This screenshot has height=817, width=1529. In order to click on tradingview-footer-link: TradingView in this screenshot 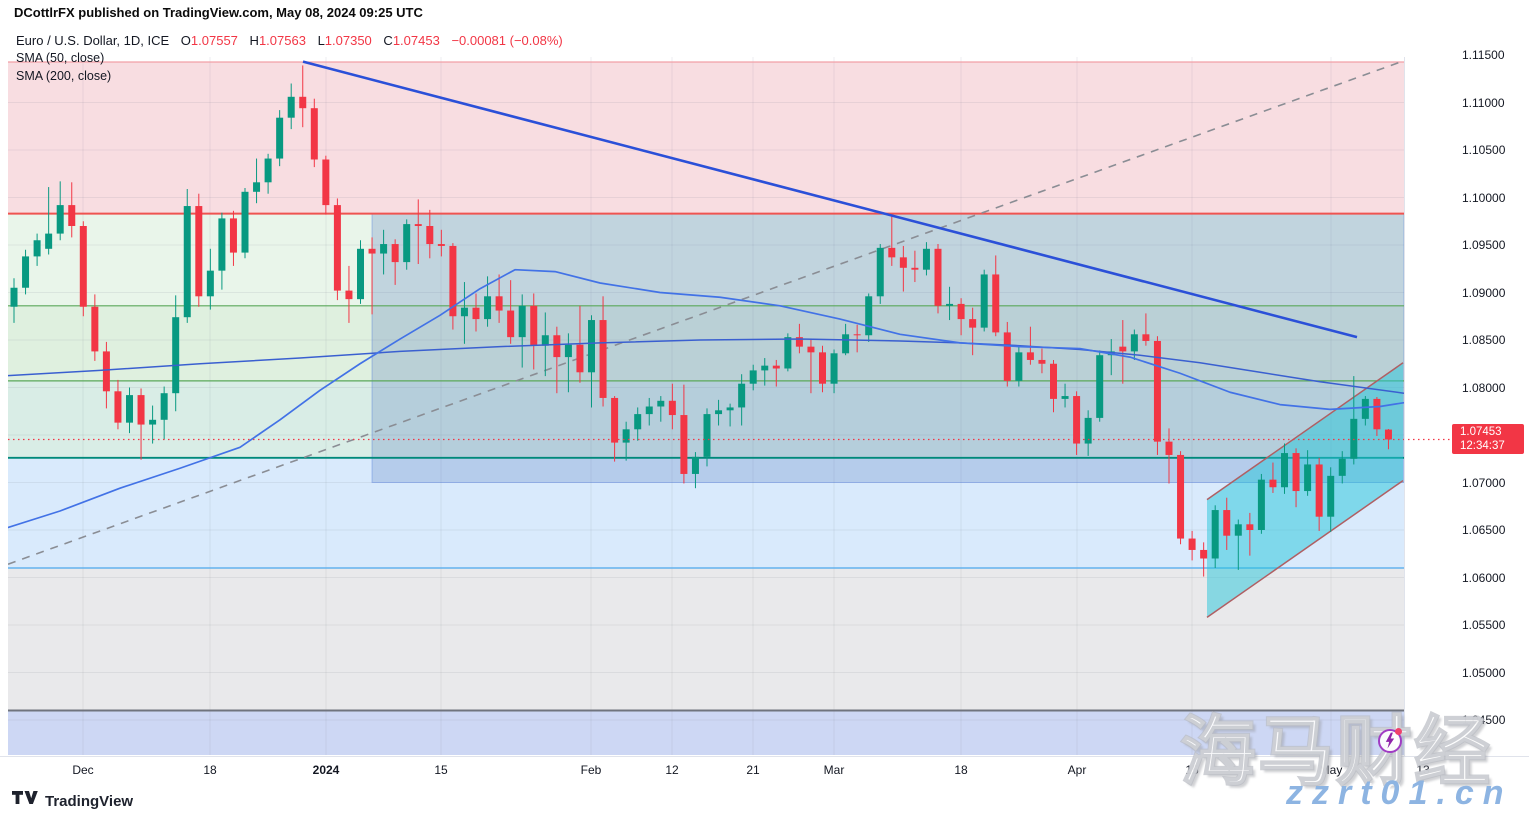, I will do `click(72, 801)`.